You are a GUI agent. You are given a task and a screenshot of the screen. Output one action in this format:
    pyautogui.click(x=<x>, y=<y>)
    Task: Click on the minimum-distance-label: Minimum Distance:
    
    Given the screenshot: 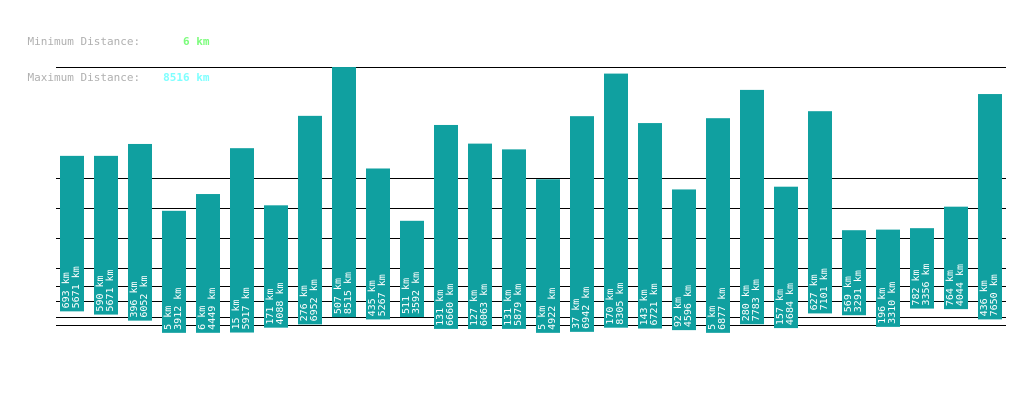 What is the action you would take?
    pyautogui.click(x=84, y=41)
    